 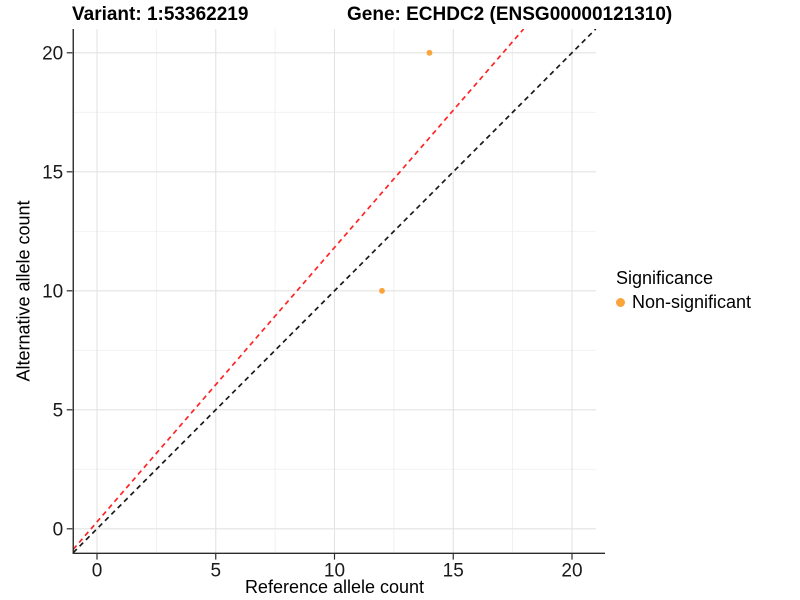 I want to click on x-tick-label: 15, so click(x=453, y=571).